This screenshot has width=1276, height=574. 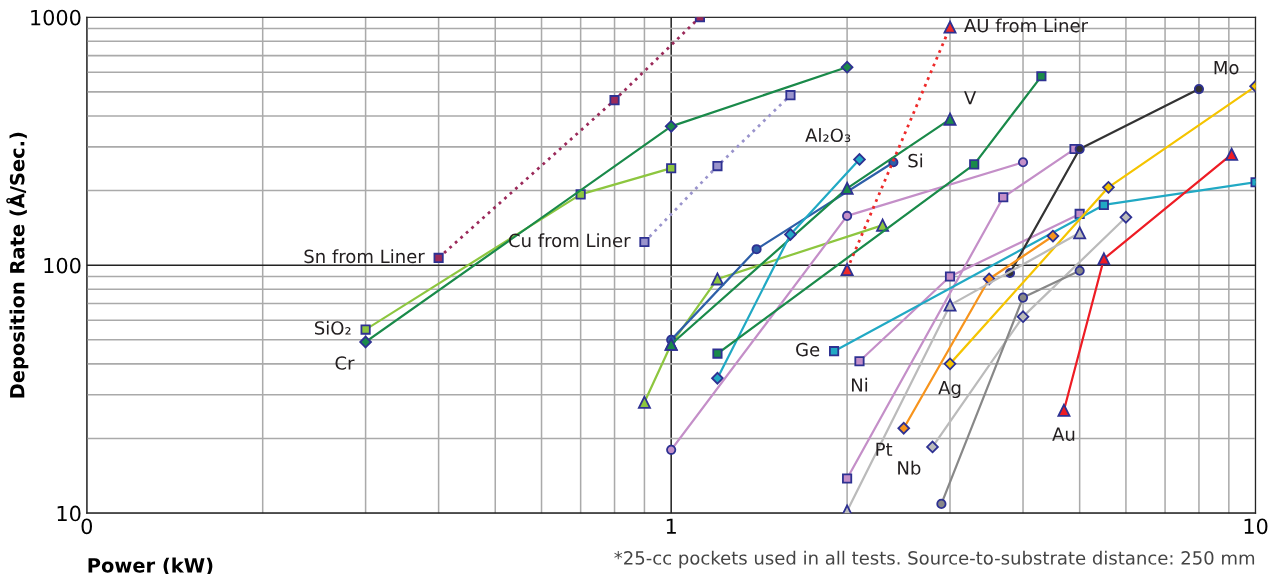 I want to click on series-label: Sn from Liner, so click(x=364, y=256).